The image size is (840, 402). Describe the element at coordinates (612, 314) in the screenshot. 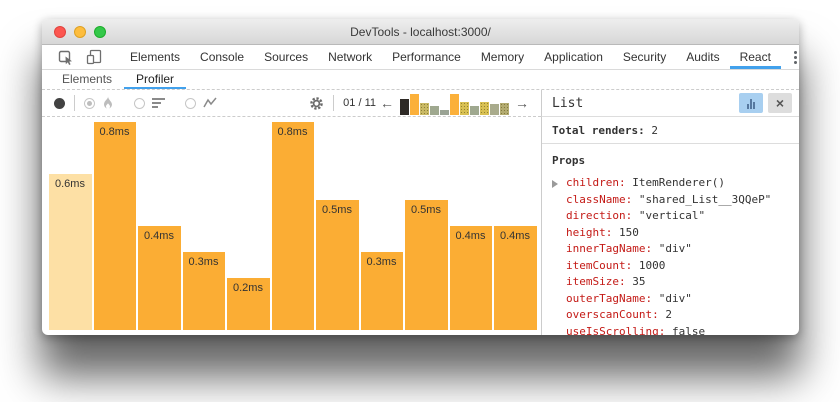

I see `prop-key: overscanCount:` at that location.